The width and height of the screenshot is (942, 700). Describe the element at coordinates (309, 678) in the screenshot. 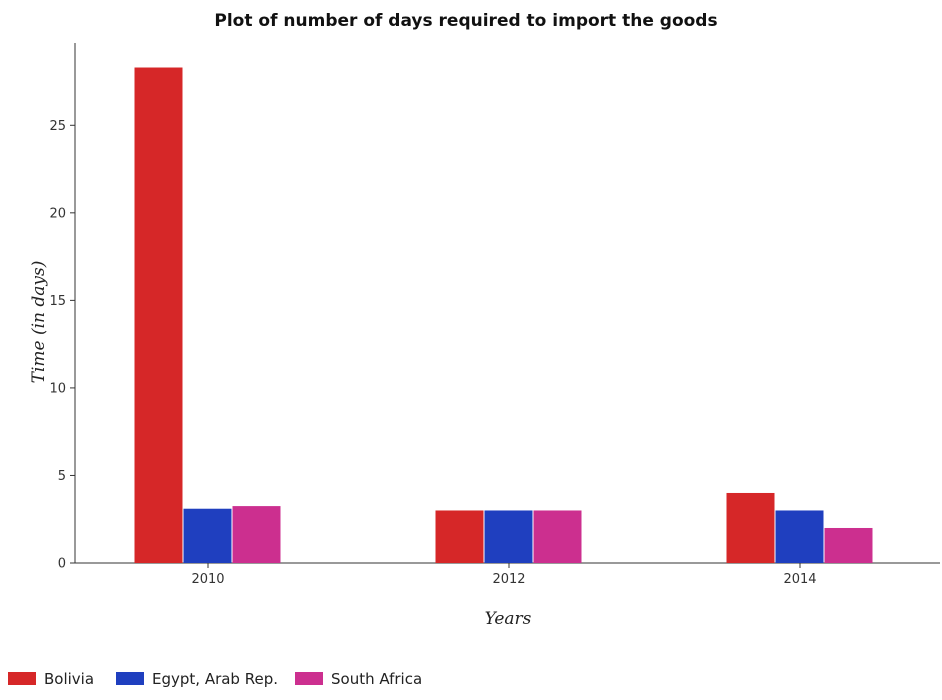

I see `legend-swatch-south-africa` at that location.